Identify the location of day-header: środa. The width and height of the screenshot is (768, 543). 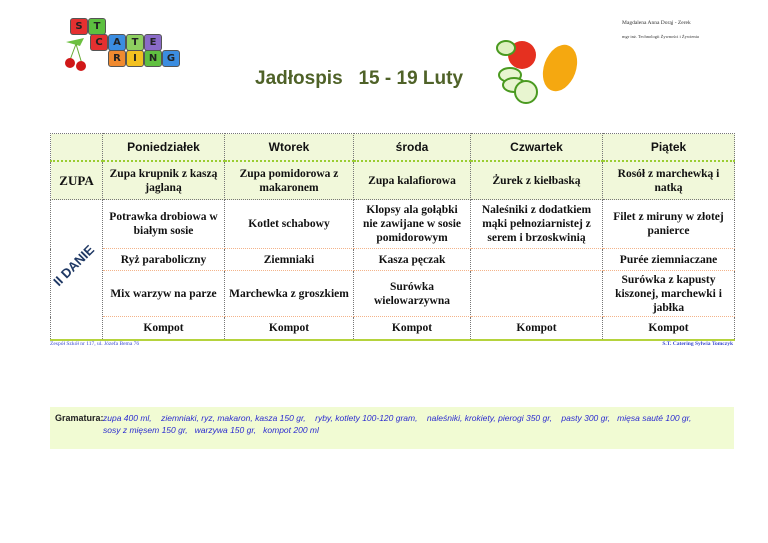
(412, 147).